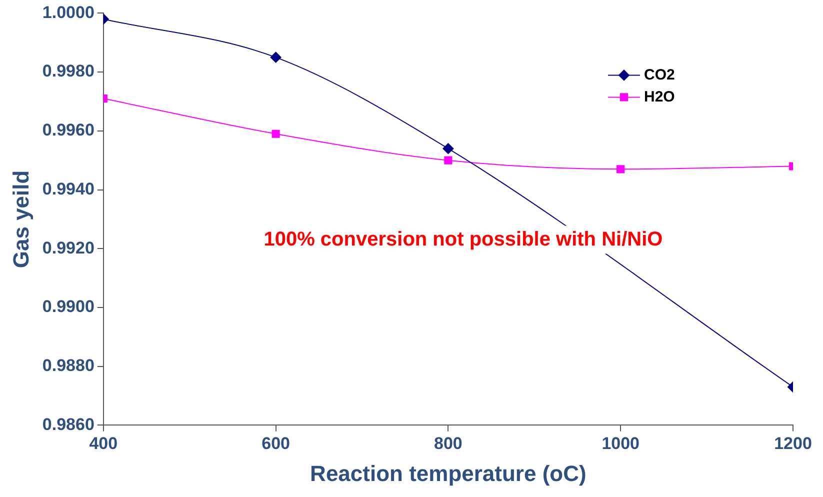 The width and height of the screenshot is (823, 497). Describe the element at coordinates (660, 97) in the screenshot. I see `legend-label: H2O` at that location.